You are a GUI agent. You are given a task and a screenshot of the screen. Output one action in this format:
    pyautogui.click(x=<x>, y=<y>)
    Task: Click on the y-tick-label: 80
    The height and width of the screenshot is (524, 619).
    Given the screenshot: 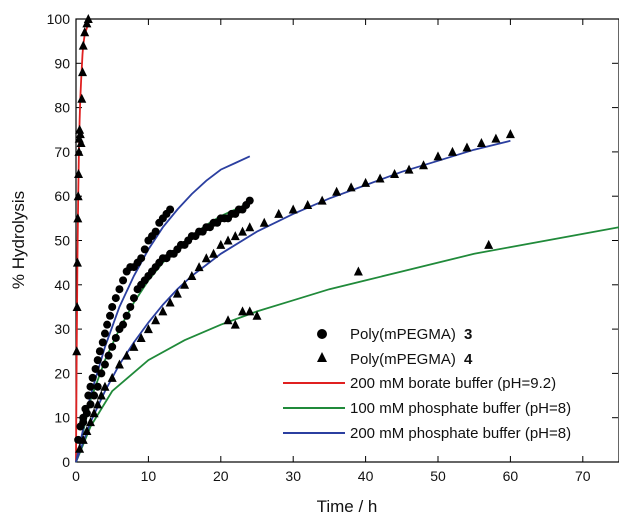 What is the action you would take?
    pyautogui.click(x=62, y=108)
    